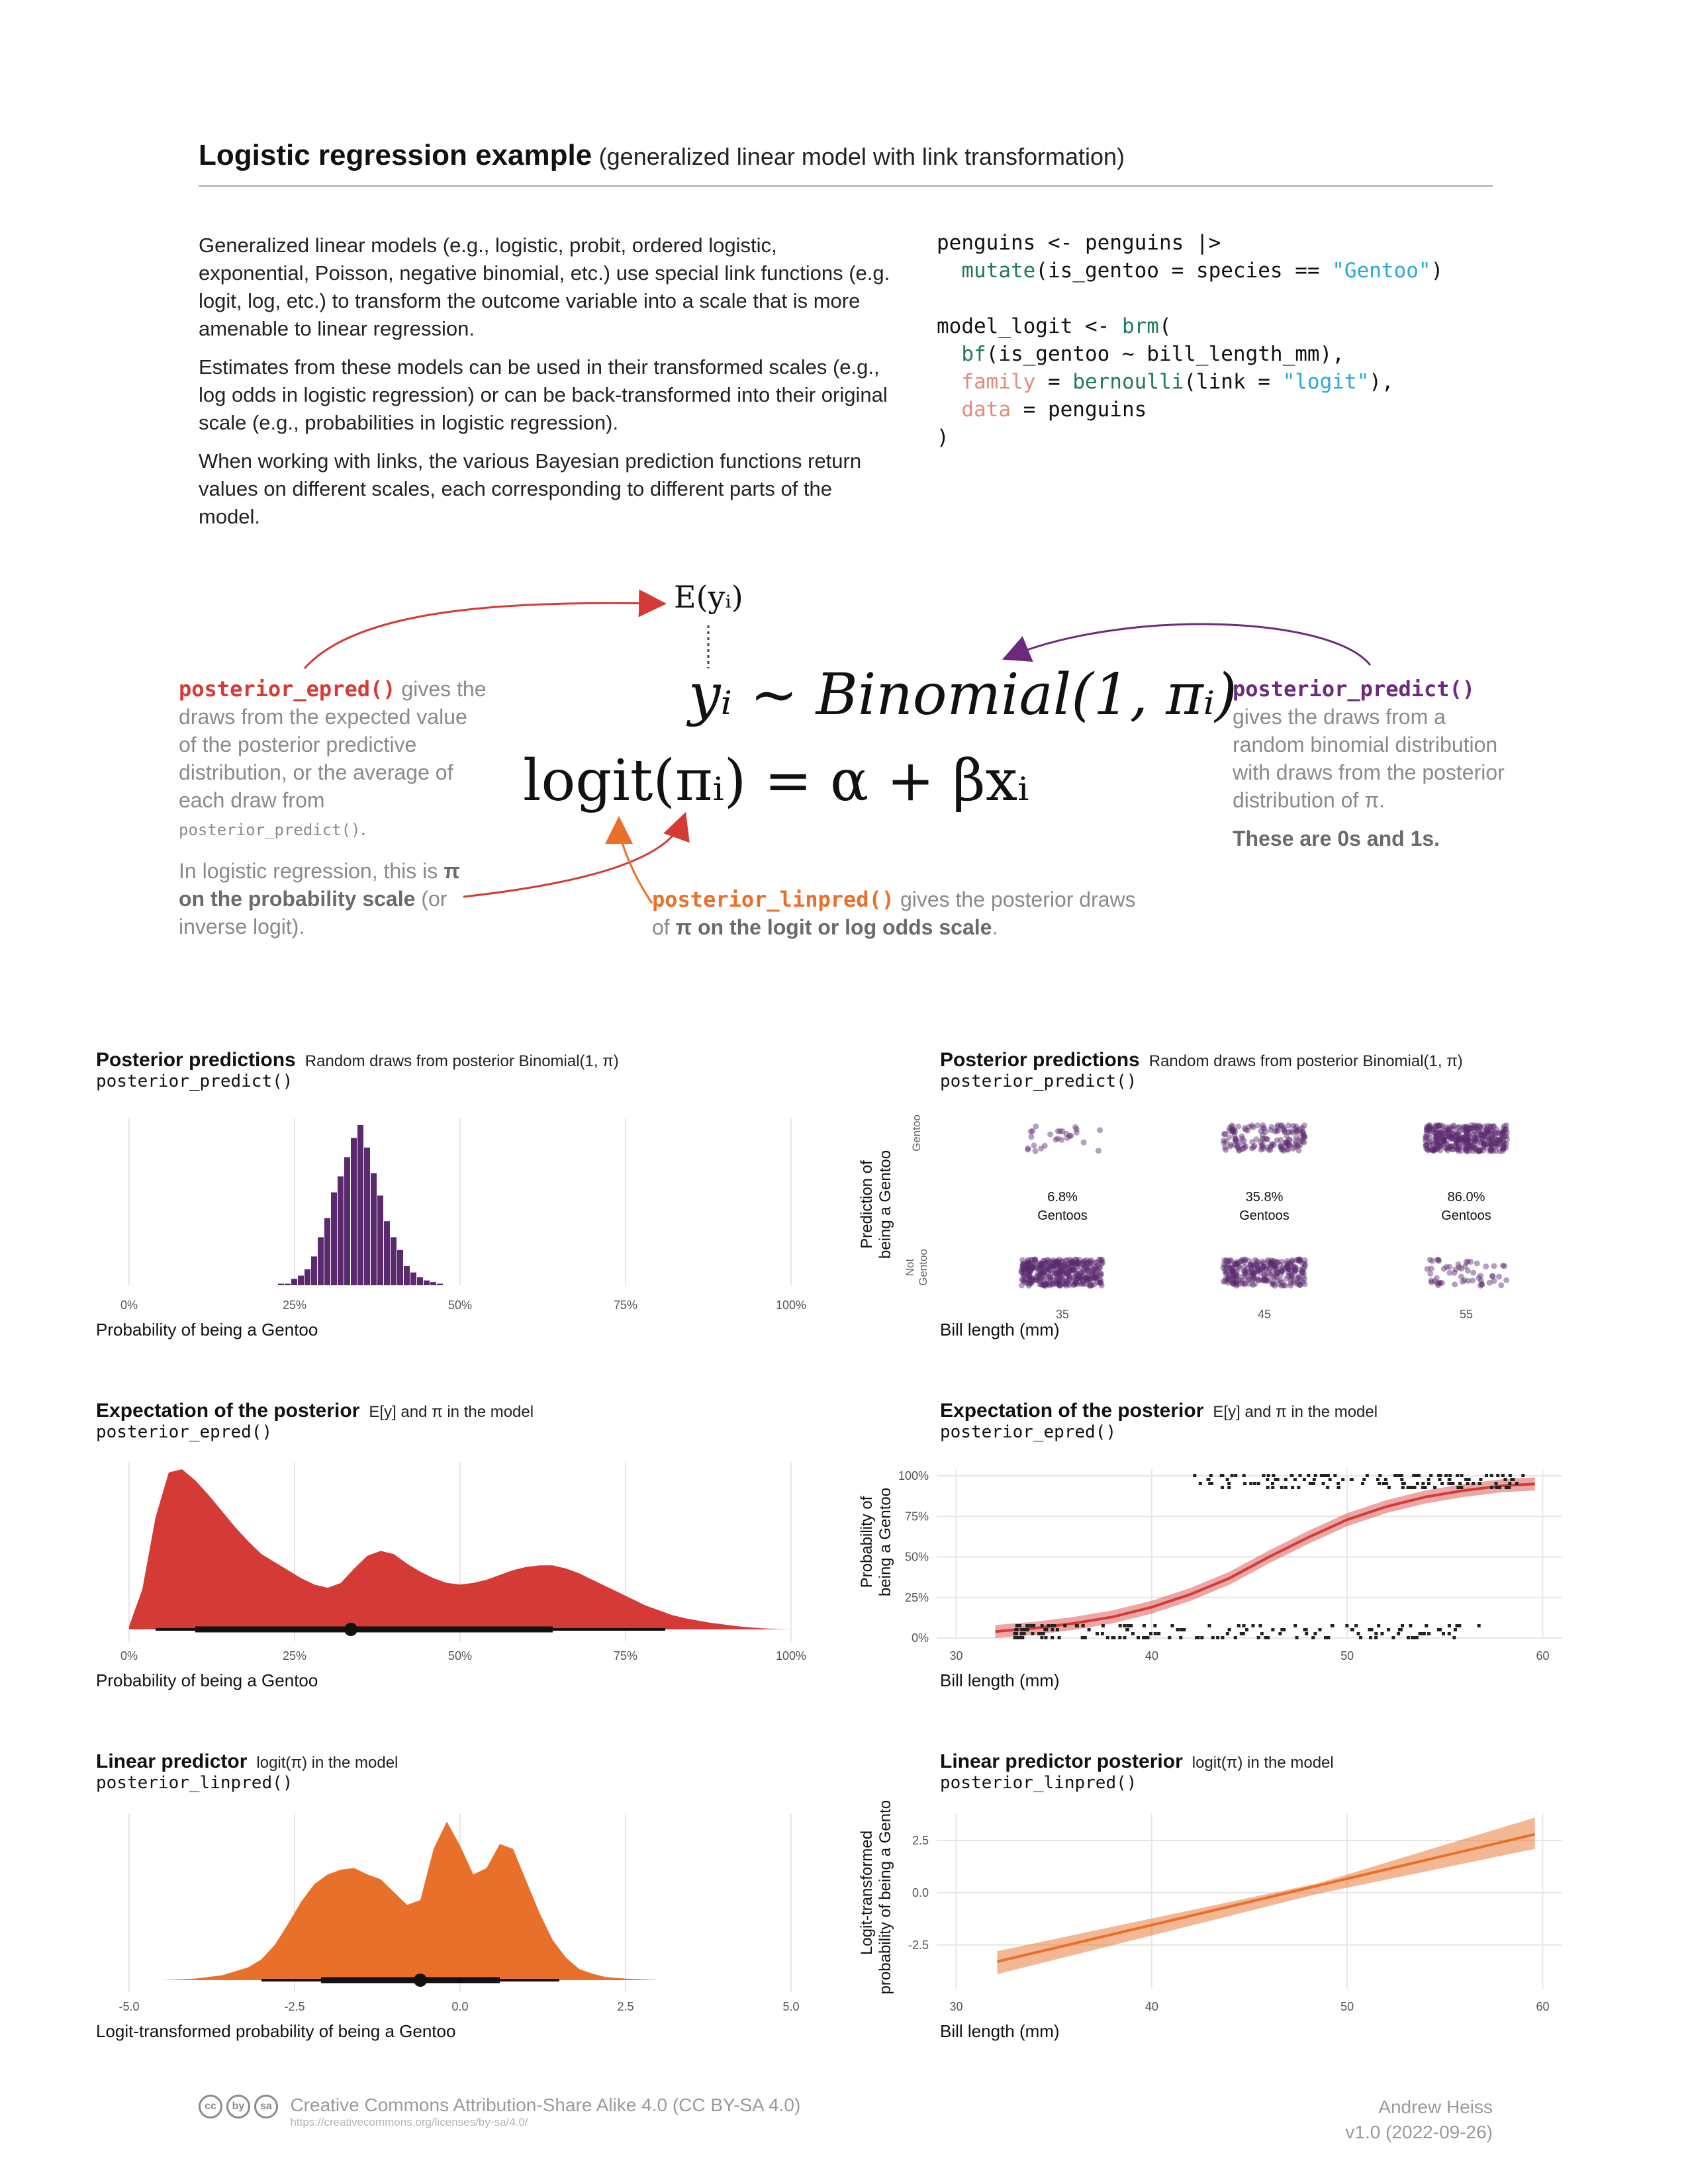 The width and height of the screenshot is (1688, 2184). What do you see at coordinates (867, 1893) in the screenshot?
I see `y-axis-label-1: Logit-transformed` at bounding box center [867, 1893].